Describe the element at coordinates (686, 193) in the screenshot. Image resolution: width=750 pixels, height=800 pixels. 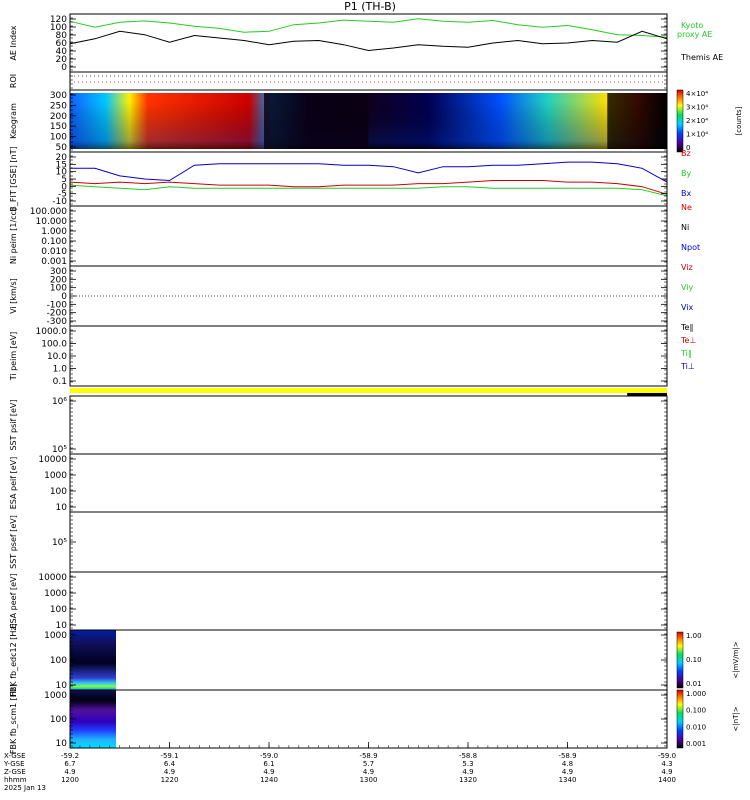
I see `bfit-legend-entry: Bx` at that location.